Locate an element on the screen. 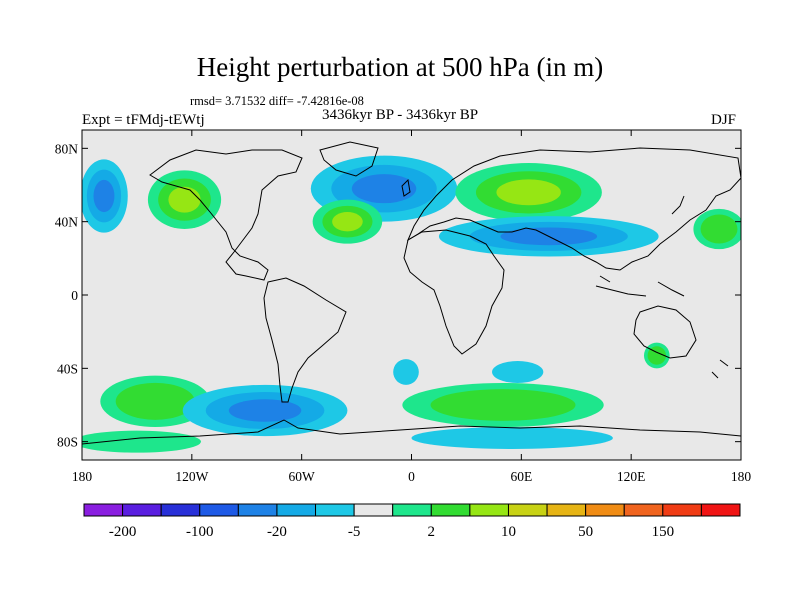 The height and width of the screenshot is (600, 800). coastline-new-zealand is located at coordinates (720, 369).